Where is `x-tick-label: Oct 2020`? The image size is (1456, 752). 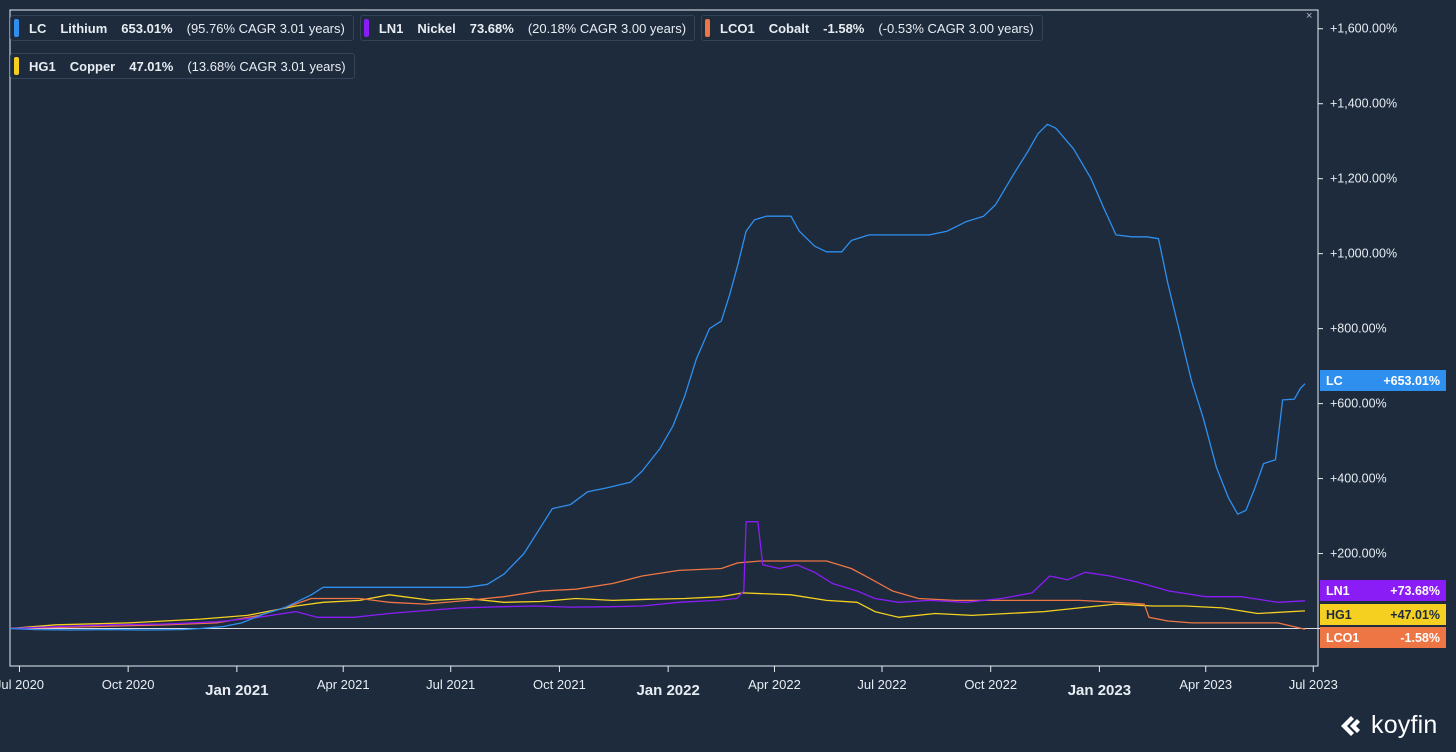 x-tick-label: Oct 2020 is located at coordinates (128, 684).